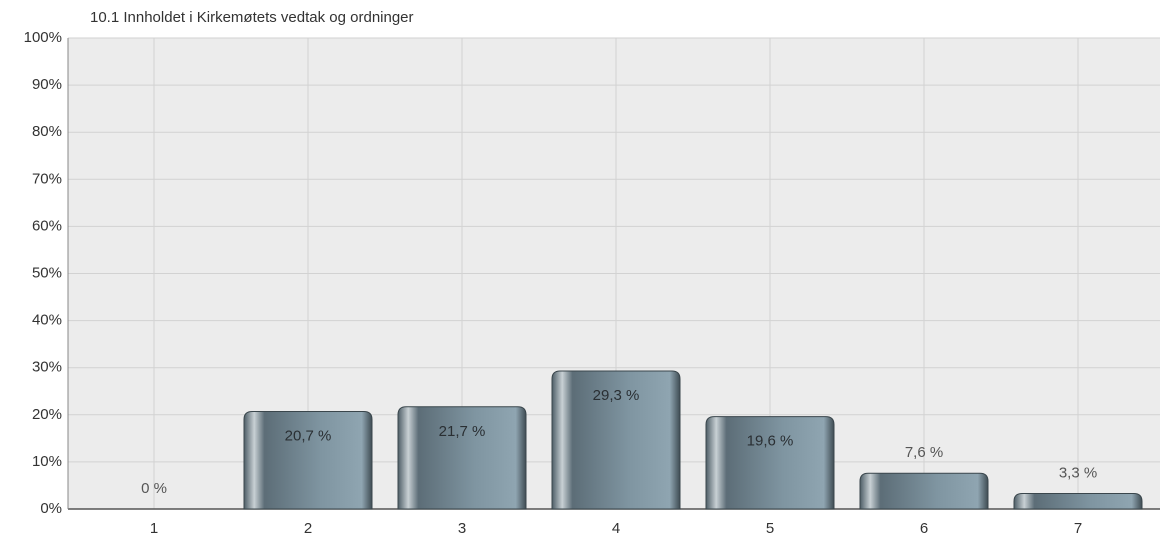  What do you see at coordinates (47, 225) in the screenshot?
I see `y-tick-label: 60%` at bounding box center [47, 225].